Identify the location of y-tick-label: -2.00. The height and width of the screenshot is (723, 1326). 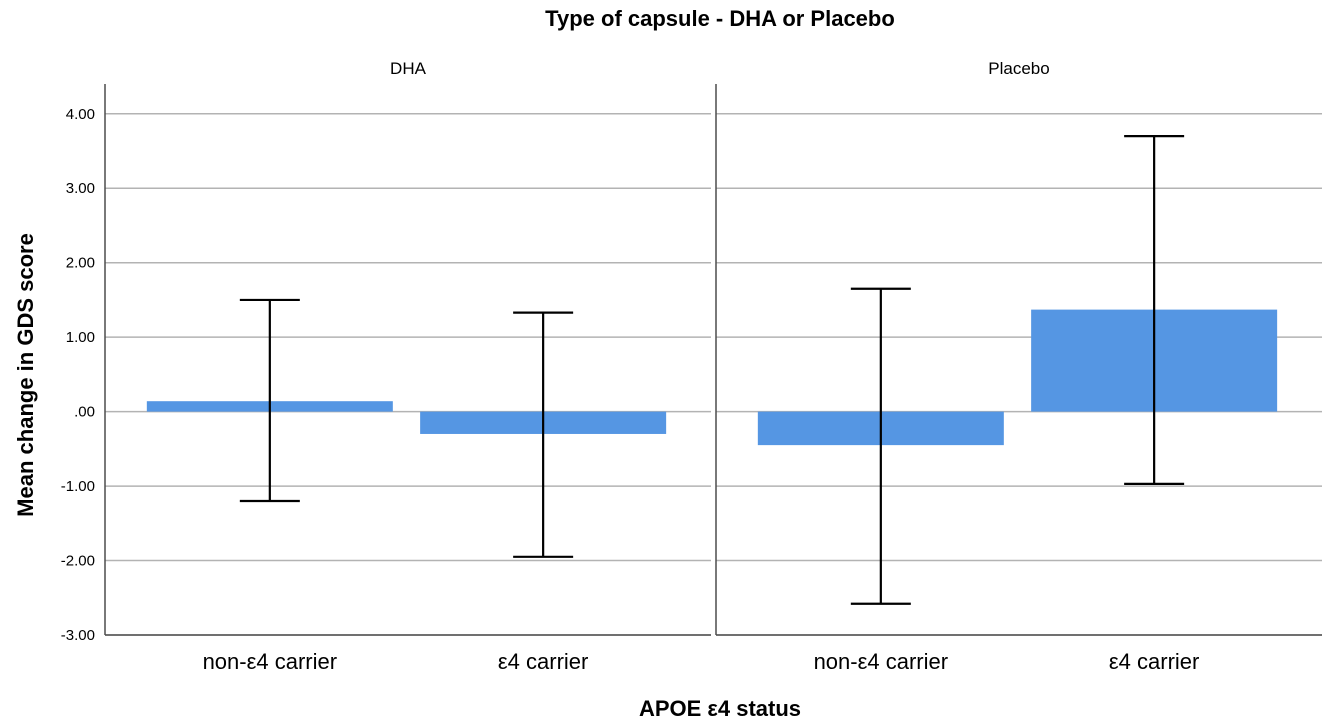
(78, 561).